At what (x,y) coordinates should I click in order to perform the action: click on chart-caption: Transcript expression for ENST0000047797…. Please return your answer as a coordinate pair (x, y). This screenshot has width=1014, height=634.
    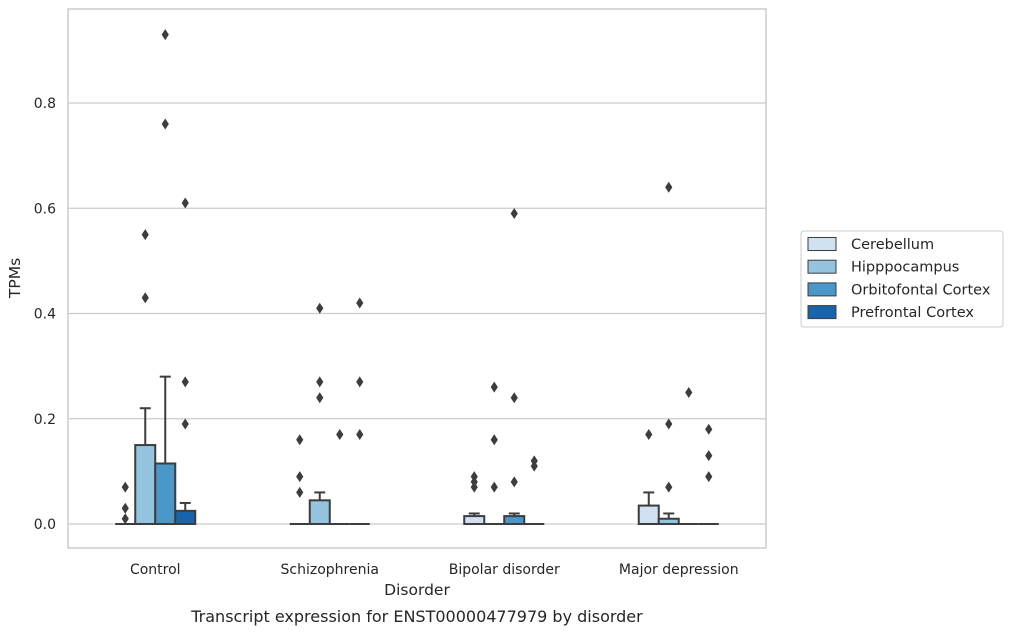
    Looking at the image, I should click on (416, 616).